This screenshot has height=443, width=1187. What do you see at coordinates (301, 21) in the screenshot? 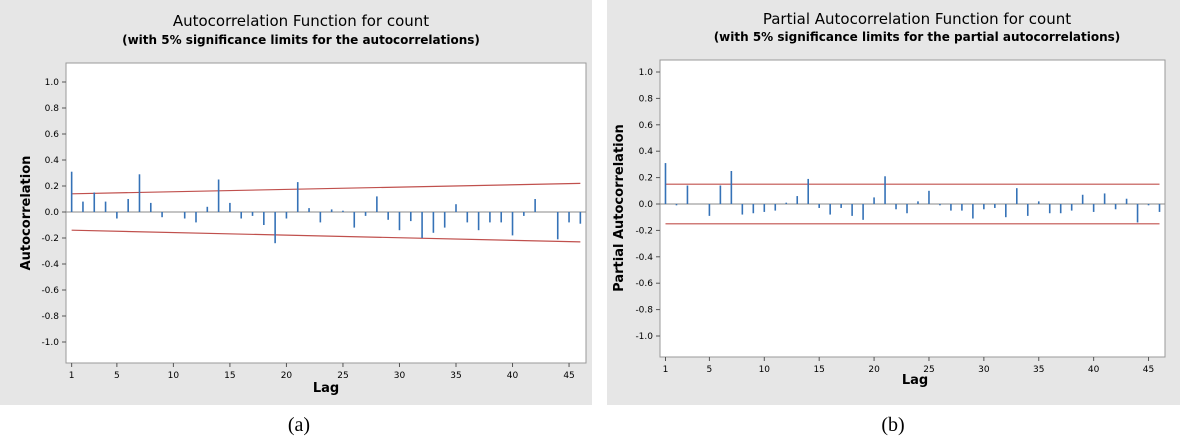
I see `chart-title: Autocorrelation Function for count` at bounding box center [301, 21].